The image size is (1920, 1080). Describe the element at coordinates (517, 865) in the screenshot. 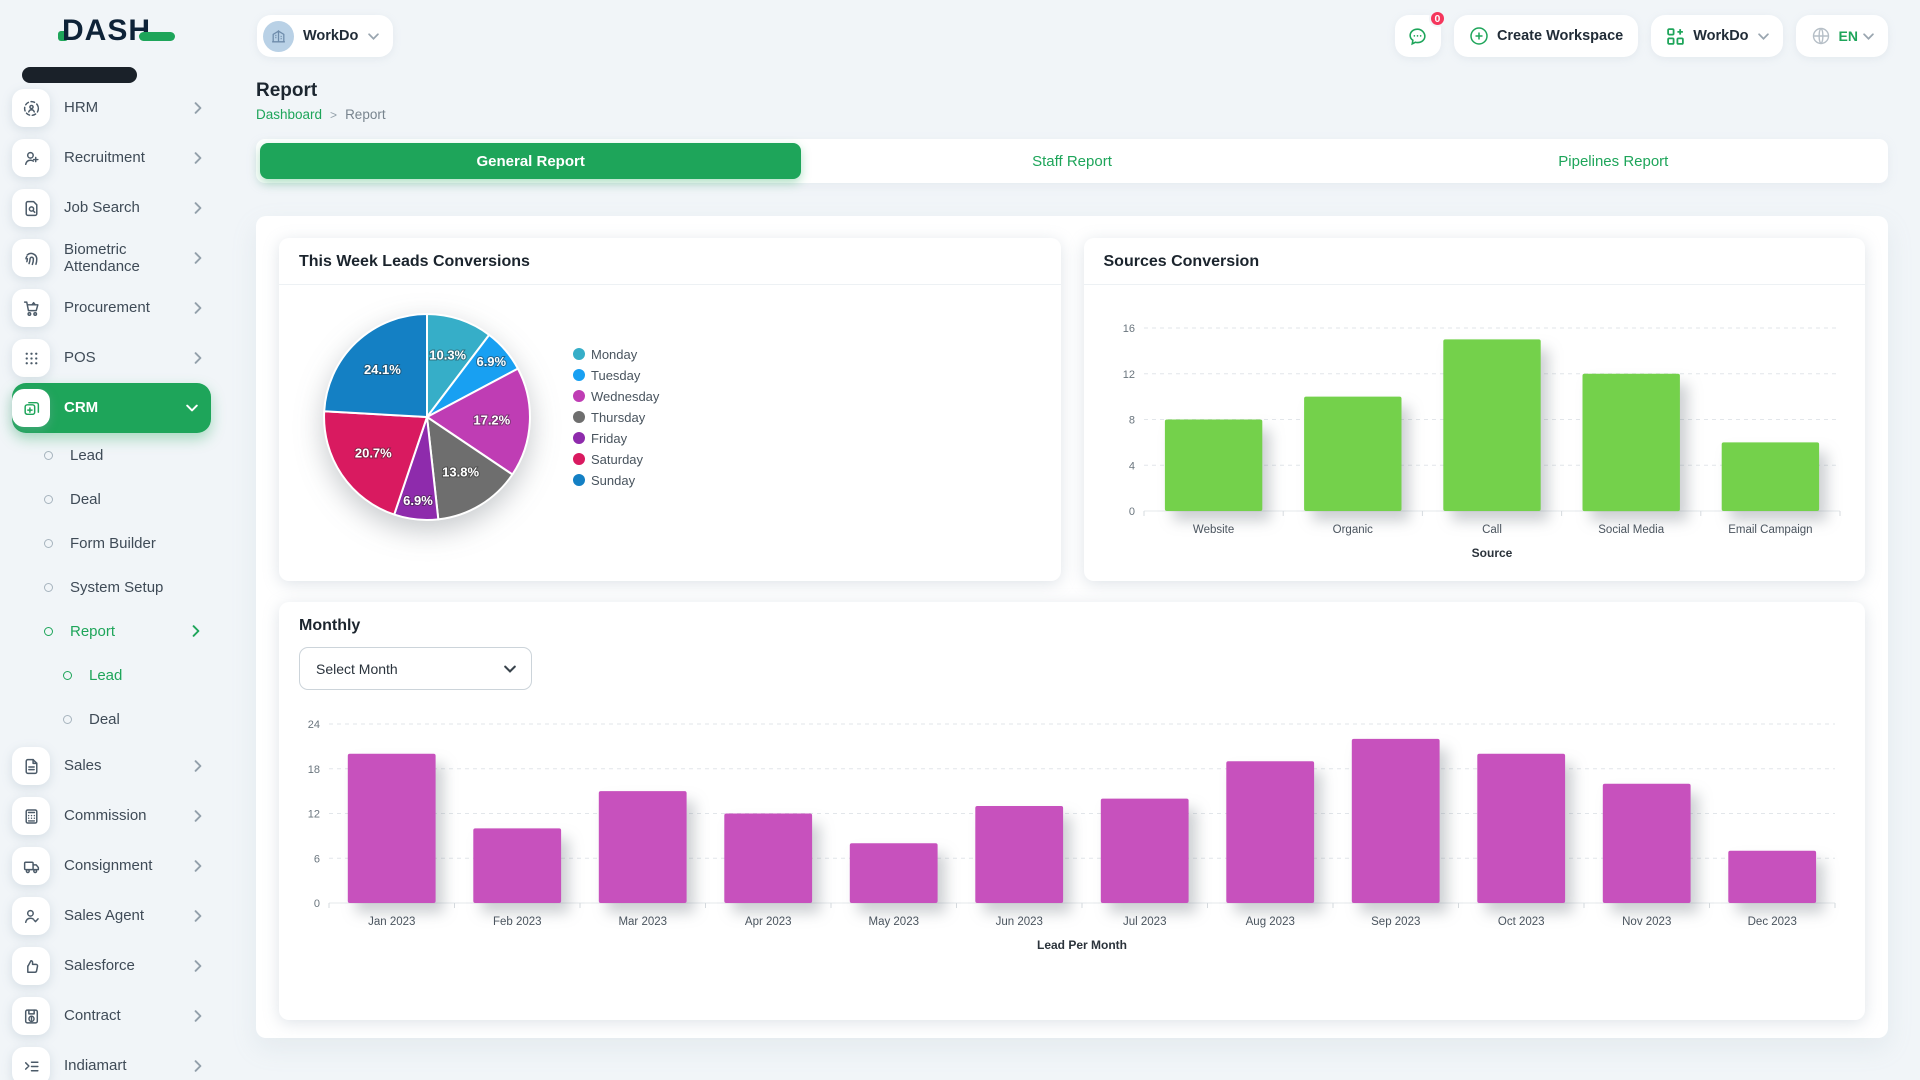

I see `bar-feb-2023` at that location.